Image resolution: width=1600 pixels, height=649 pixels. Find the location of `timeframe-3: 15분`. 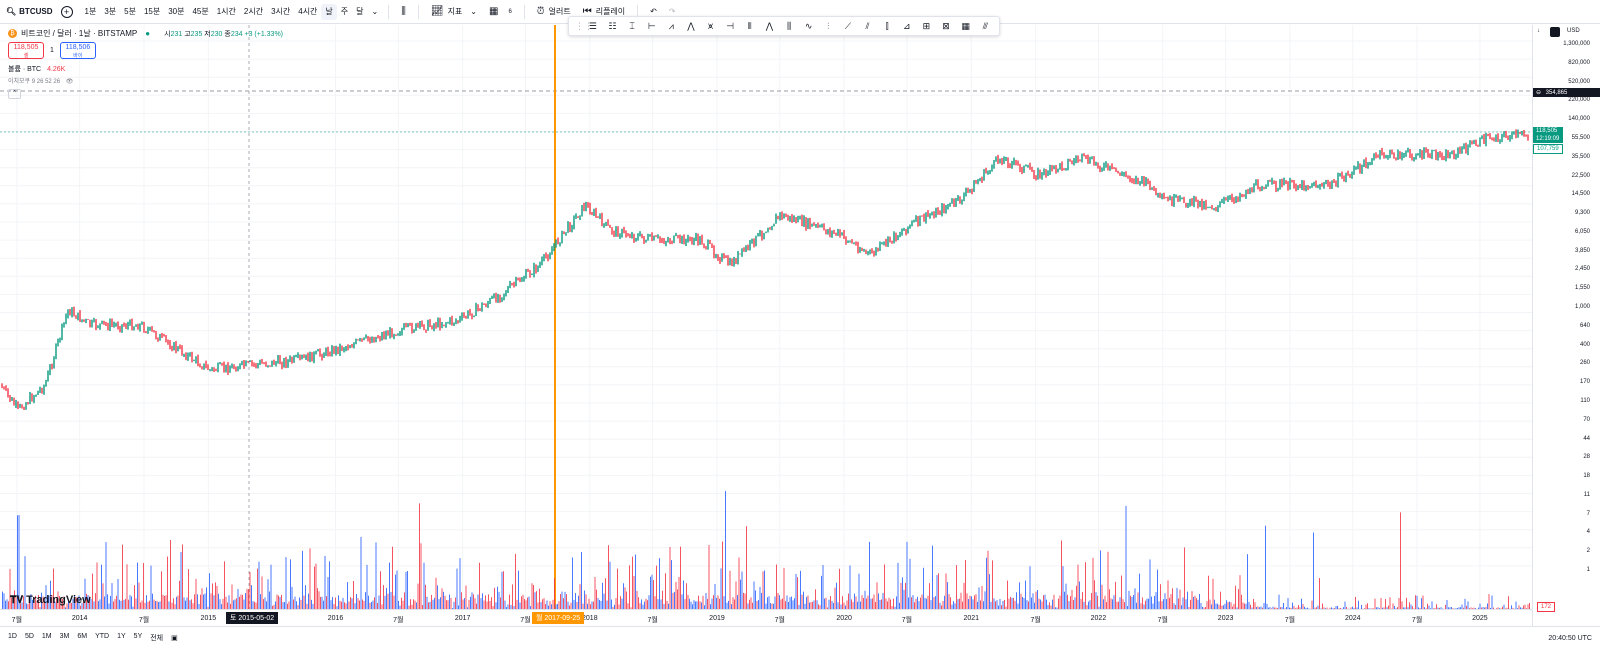

timeframe-3: 15분 is located at coordinates (152, 11).